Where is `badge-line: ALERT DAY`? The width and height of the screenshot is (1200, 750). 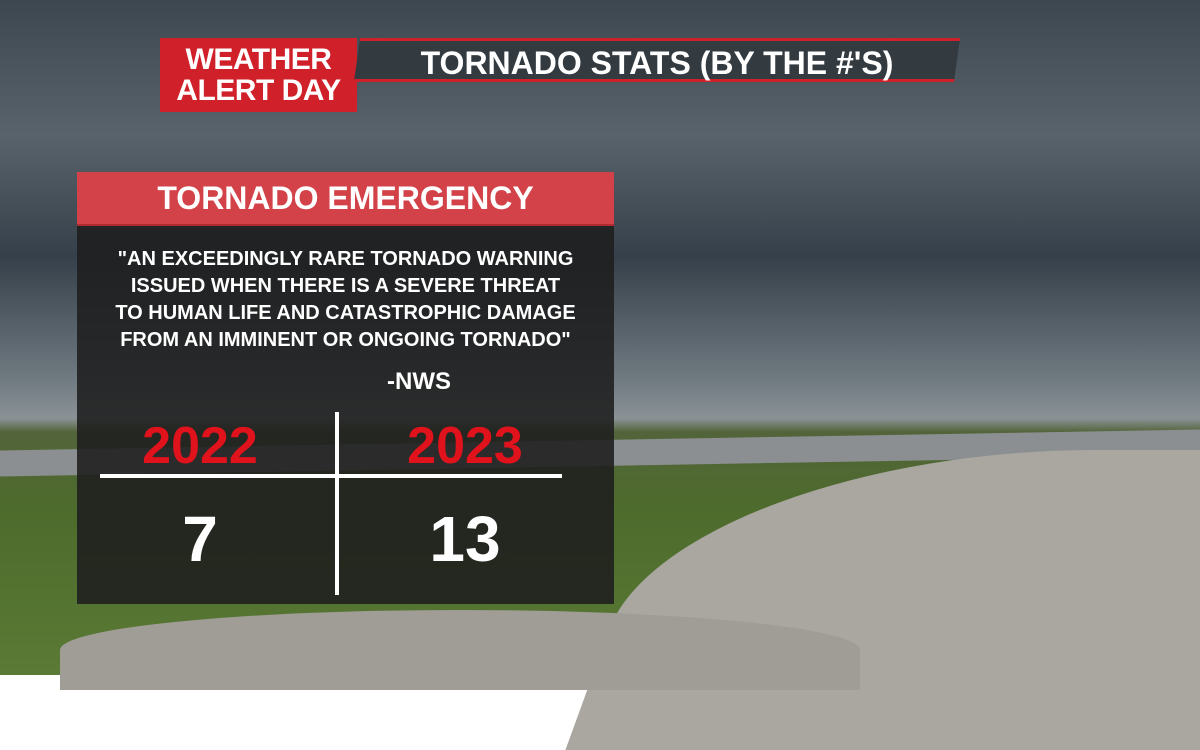 badge-line: ALERT DAY is located at coordinates (258, 90).